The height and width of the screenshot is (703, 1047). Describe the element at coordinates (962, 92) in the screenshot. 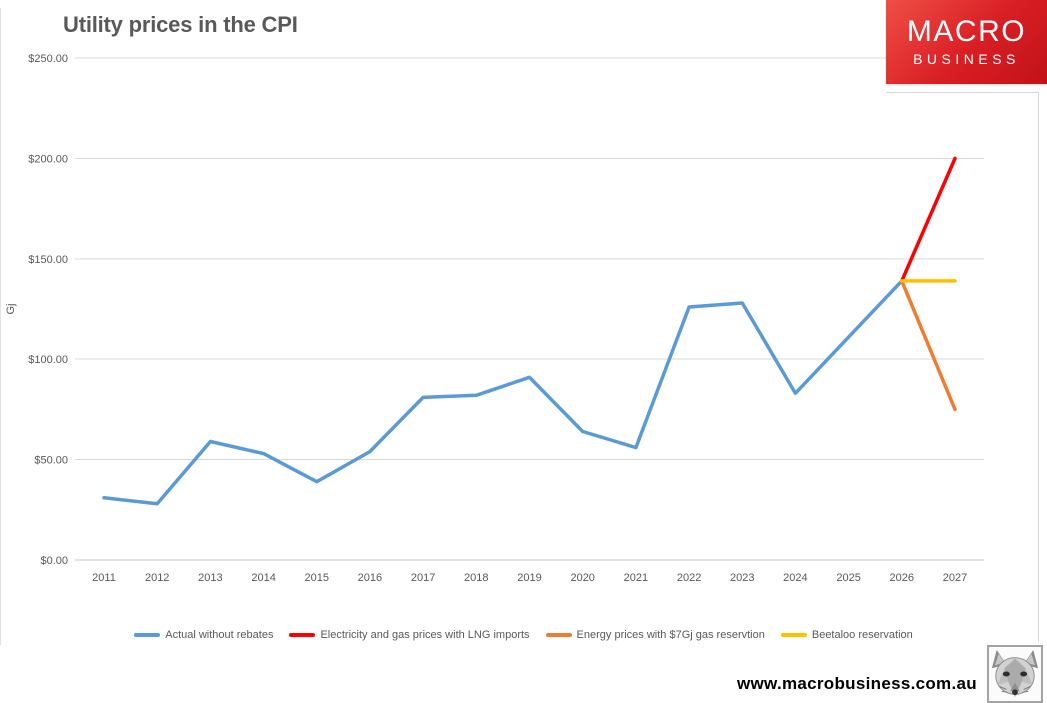

I see `logo-bottom-border` at that location.